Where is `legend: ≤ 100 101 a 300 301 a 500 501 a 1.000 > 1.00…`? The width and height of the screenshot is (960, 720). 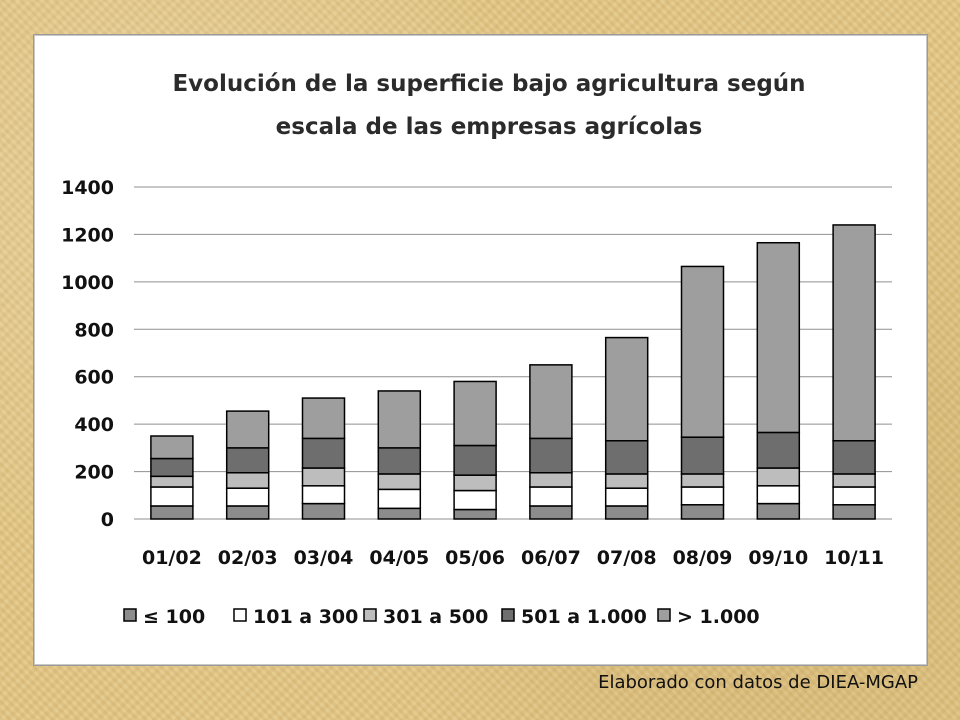 legend: ≤ 100 101 a 300 301 a 500 501 a 1.000 > 1.00… is located at coordinates (441, 617).